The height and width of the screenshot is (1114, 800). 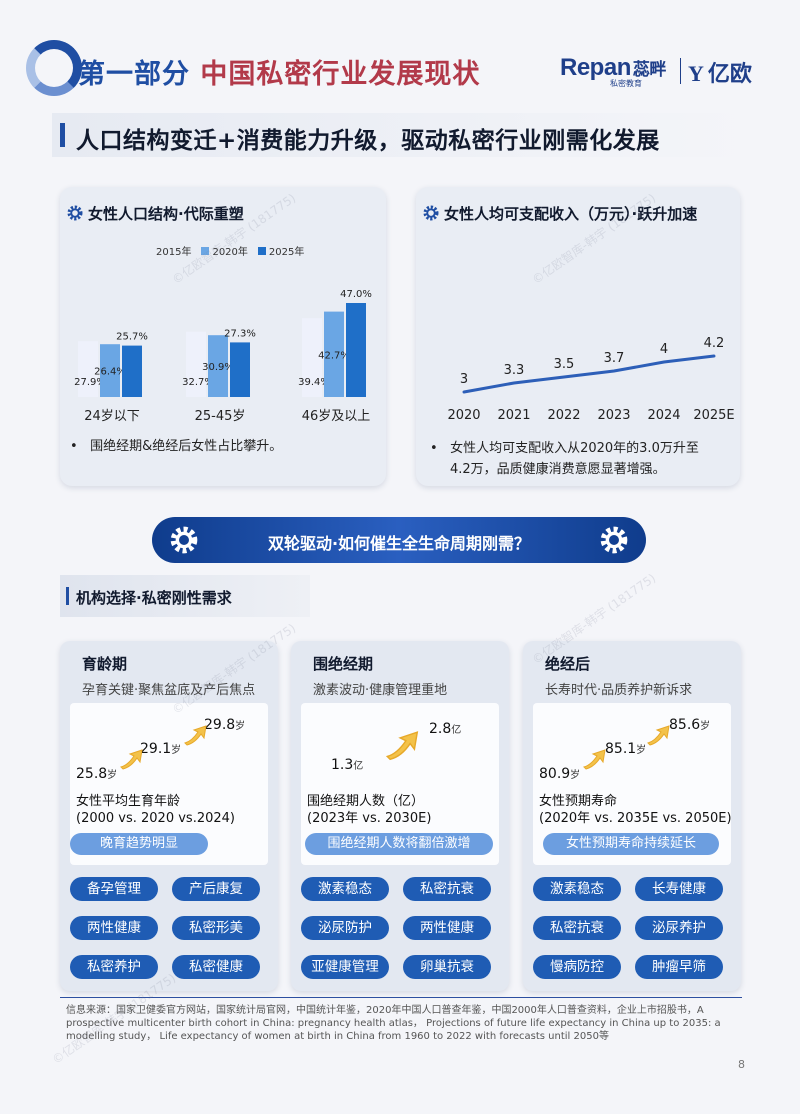 I want to click on banner-text: 双轮驱动·如何催生全生命周期刚需？, so click(x=399, y=543).